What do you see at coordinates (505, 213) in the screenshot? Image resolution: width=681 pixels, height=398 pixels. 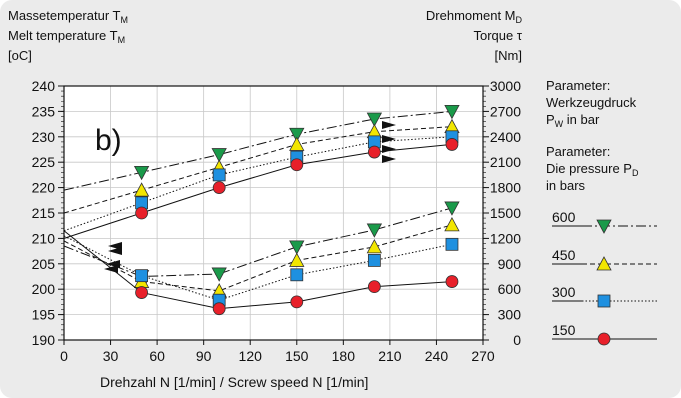 I see `y-right-tick-label: 1500` at bounding box center [505, 213].